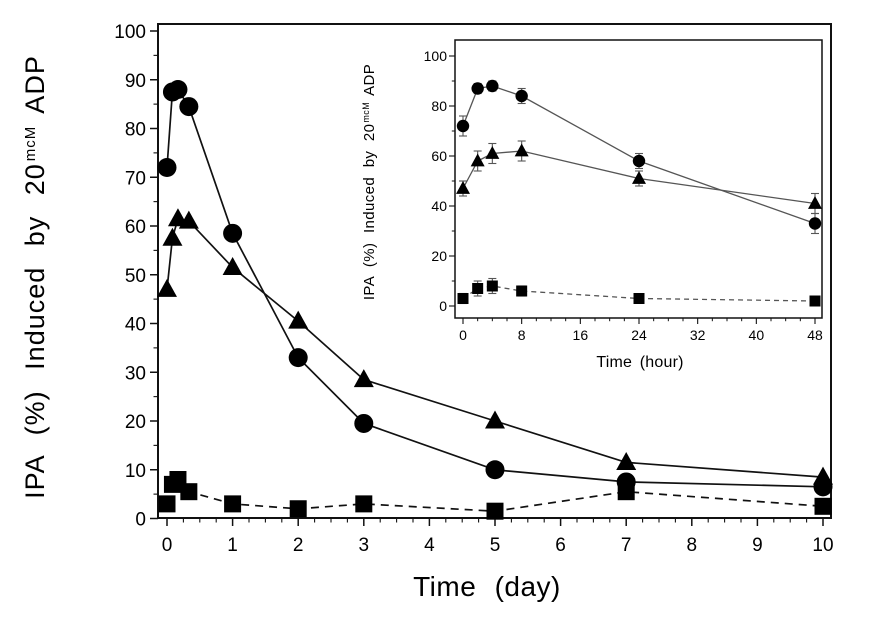  I want to click on inset-series-filled-circle, so click(639, 157).